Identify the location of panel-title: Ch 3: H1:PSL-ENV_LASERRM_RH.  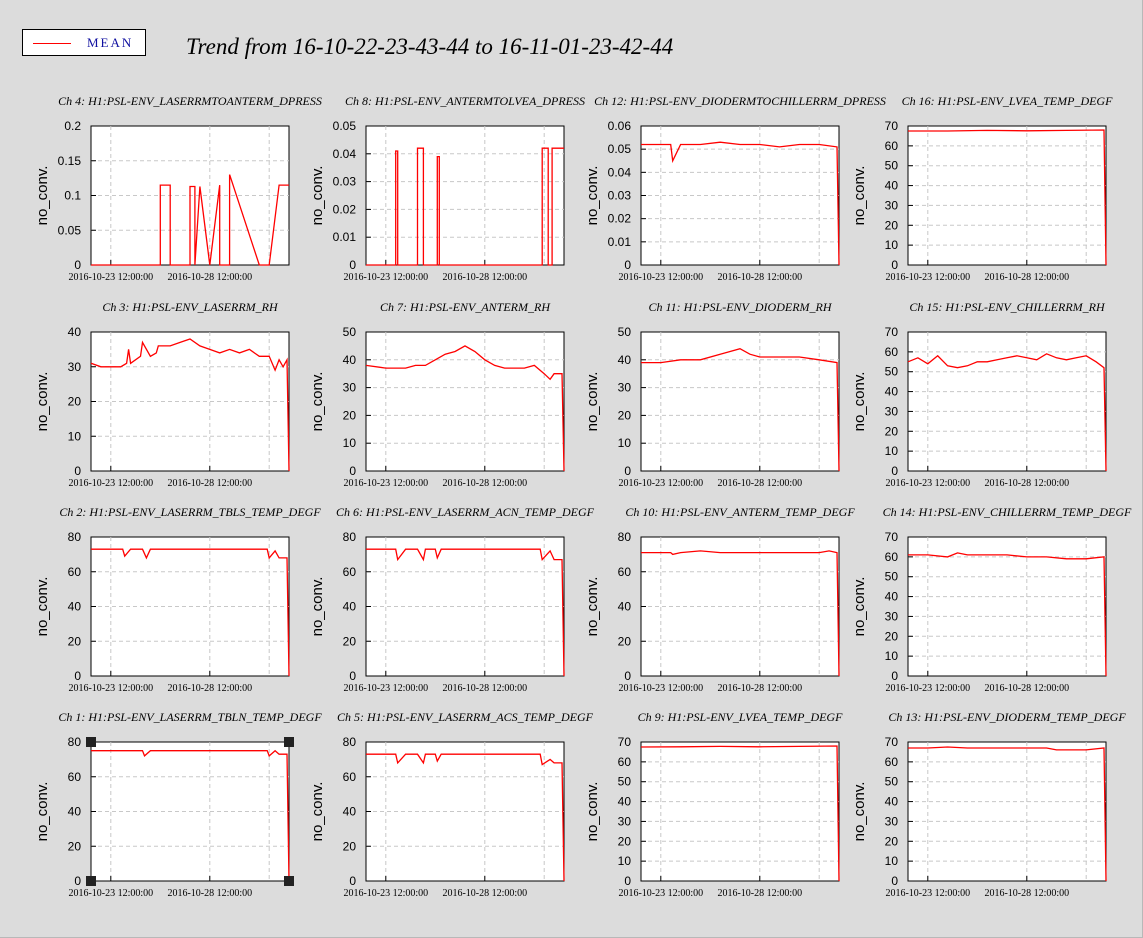
(190, 307).